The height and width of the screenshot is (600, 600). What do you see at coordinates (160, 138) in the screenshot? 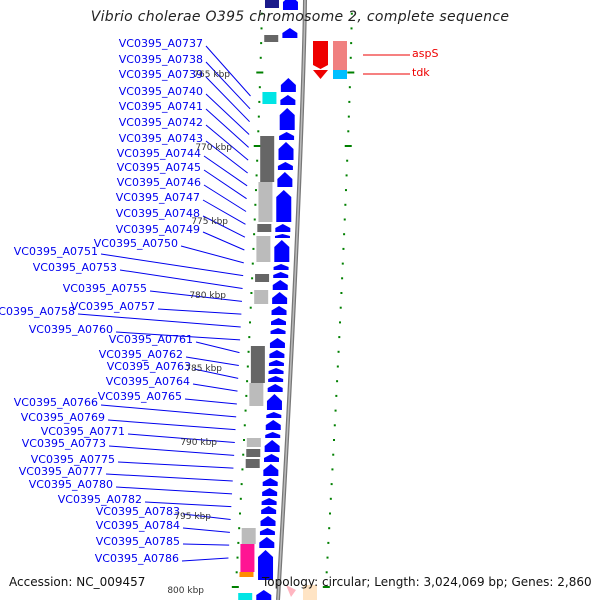
I see `gene-label: VC0395_A0743` at bounding box center [160, 138].